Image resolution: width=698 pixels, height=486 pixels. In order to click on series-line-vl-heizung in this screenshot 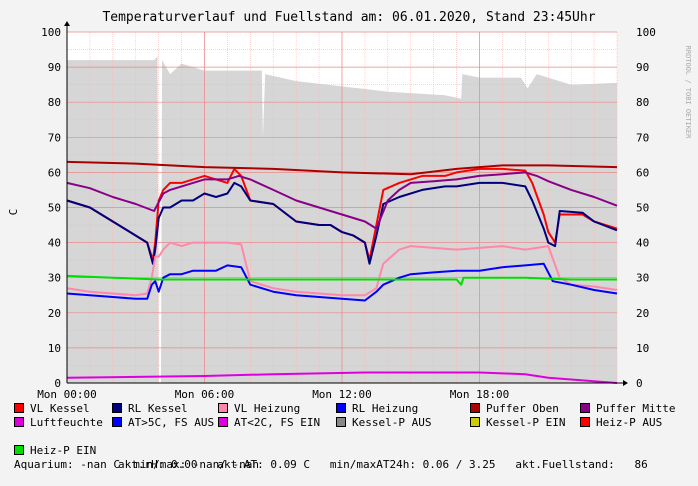, I will do `click(342, 269)`.